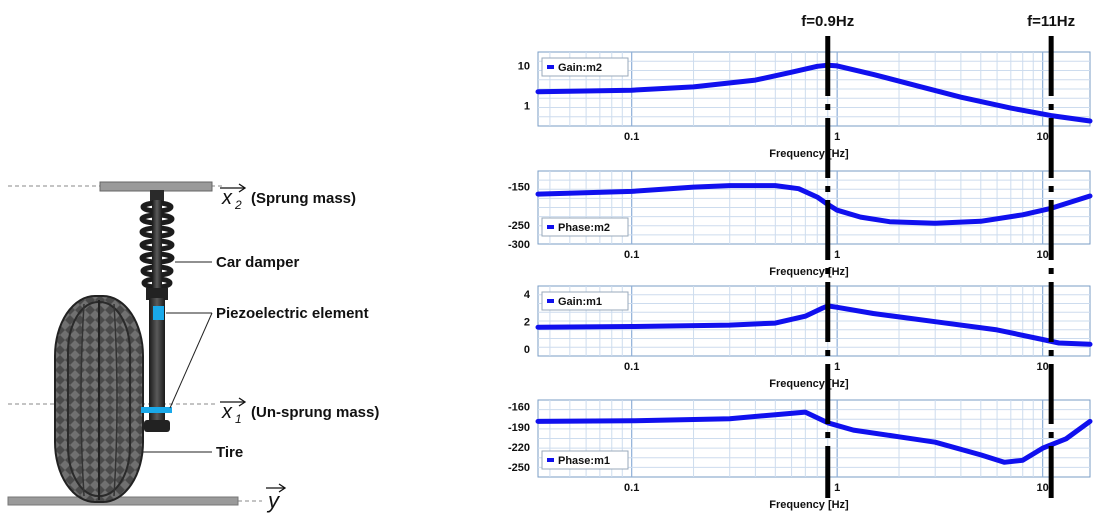 The image size is (1095, 518). Describe the element at coordinates (238, 419) in the screenshot. I see `unsprung-subscript: 1` at that location.